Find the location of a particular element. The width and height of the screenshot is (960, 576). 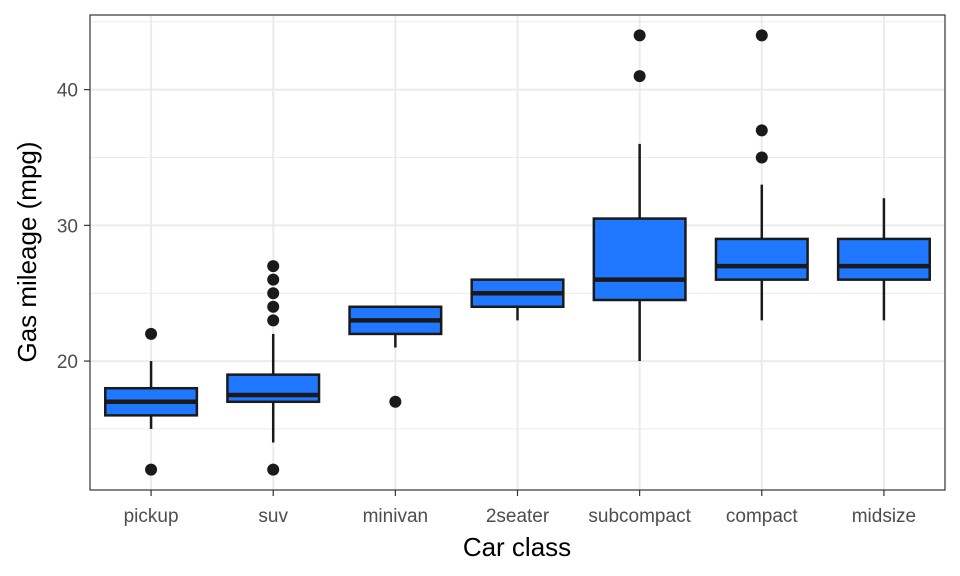

x-tick-label: suv is located at coordinates (273, 516).